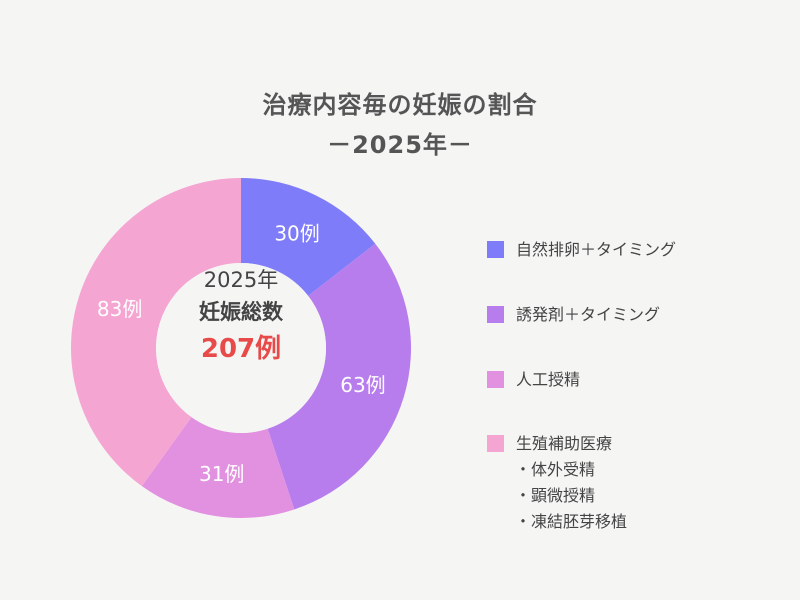 The image size is (800, 600). I want to click on chart-subtitle: －2025年－, so click(400, 145).